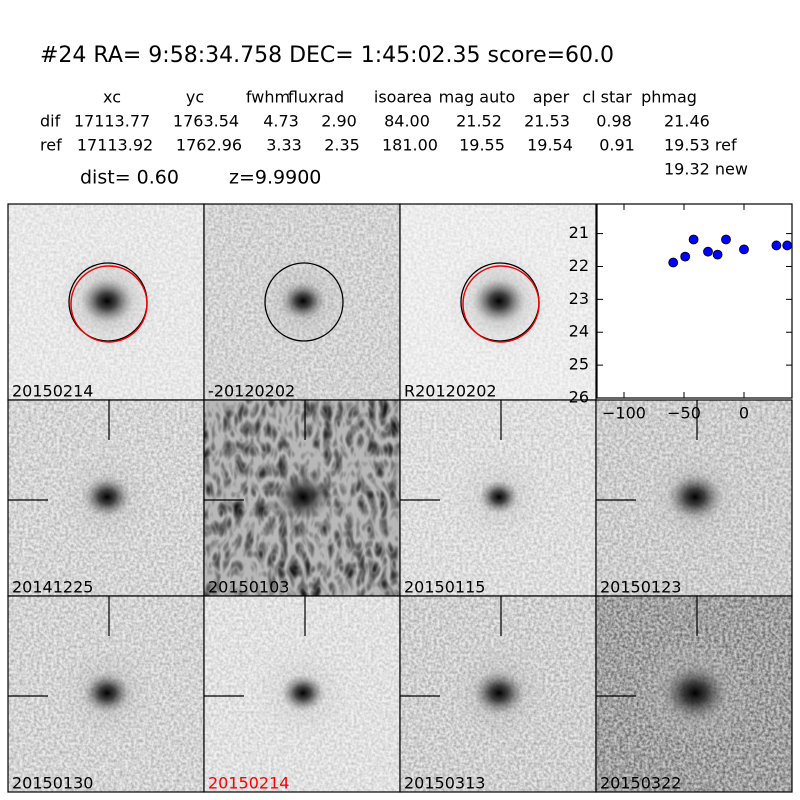 This screenshot has height=800, width=800. I want to click on table-cell: 0.98, so click(614, 121).